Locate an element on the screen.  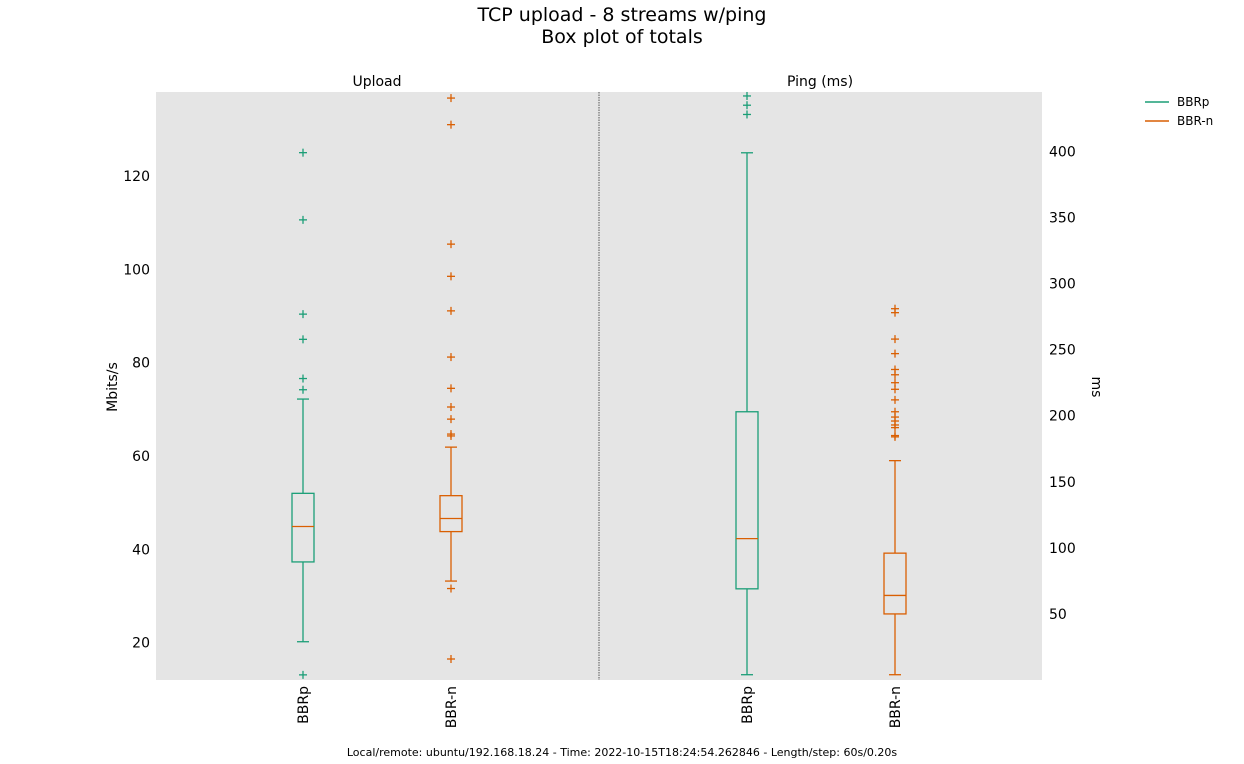
legend: BBRp BBR-n is located at coordinates (1179, 111).